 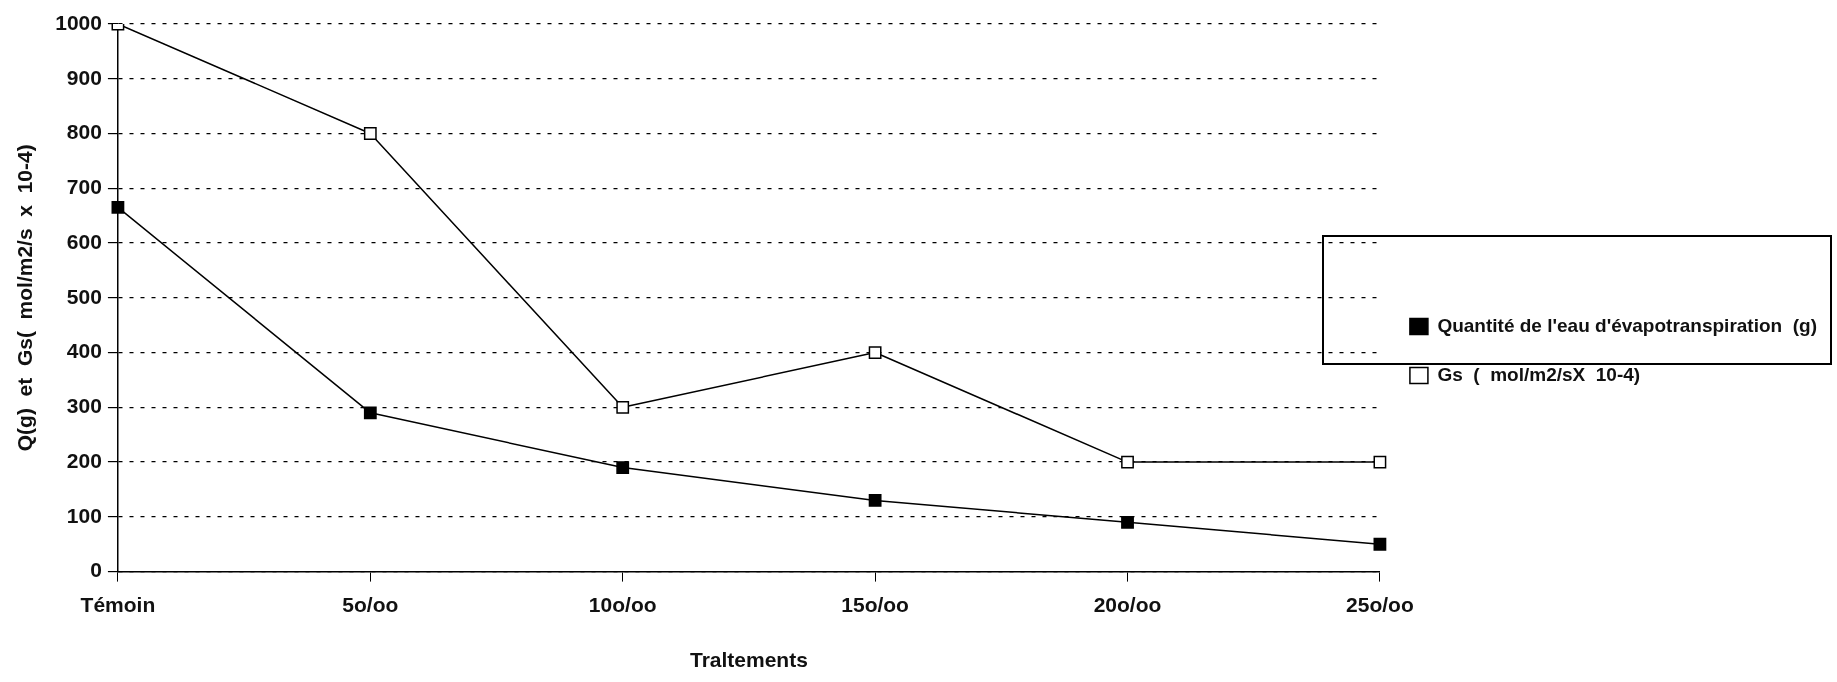 I want to click on y-tick-label: 900, so click(x=84, y=77).